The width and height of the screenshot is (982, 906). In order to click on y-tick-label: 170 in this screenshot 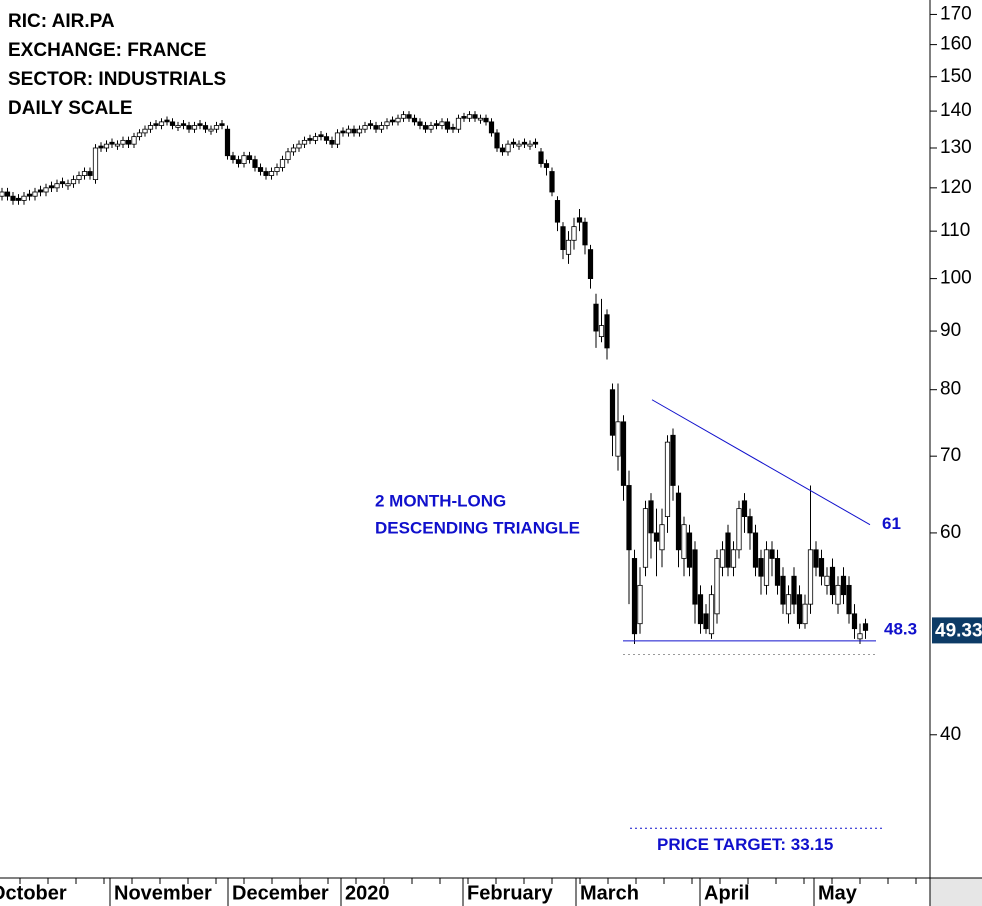, I will do `click(956, 13)`.